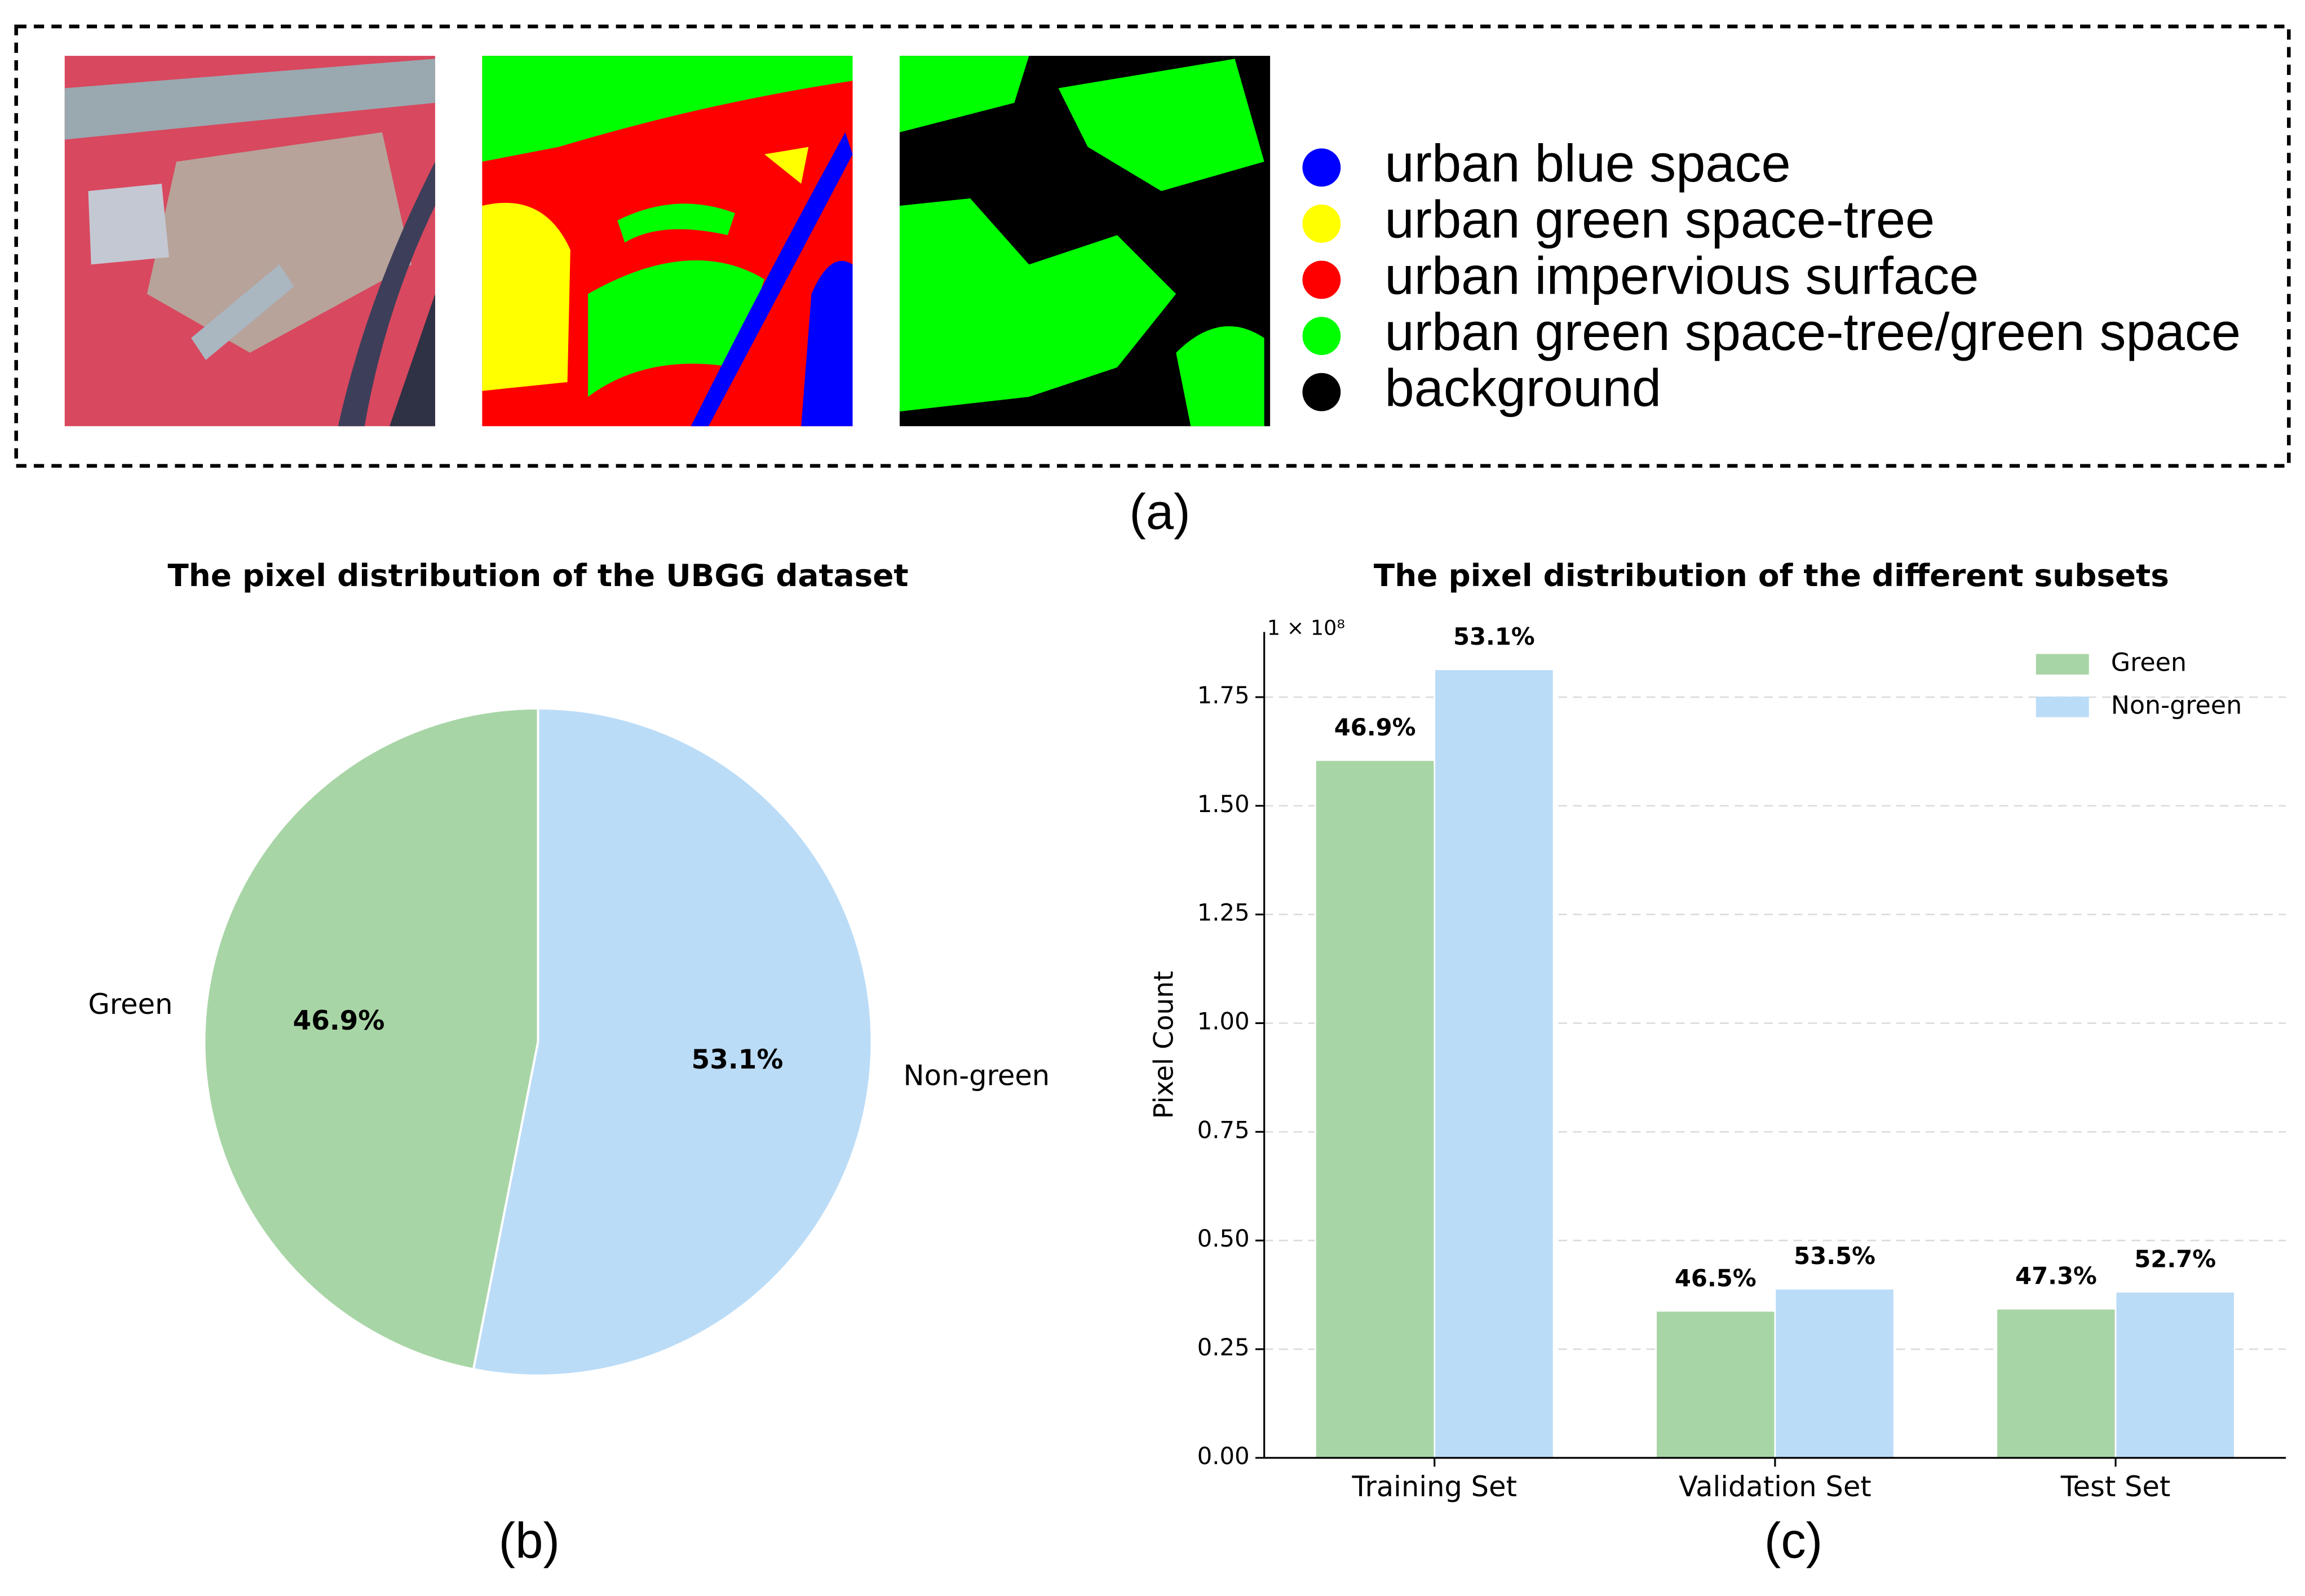 This screenshot has height=1596, width=2305. What do you see at coordinates (1793, 1540) in the screenshot?
I see `panel-caption: (c)` at bounding box center [1793, 1540].